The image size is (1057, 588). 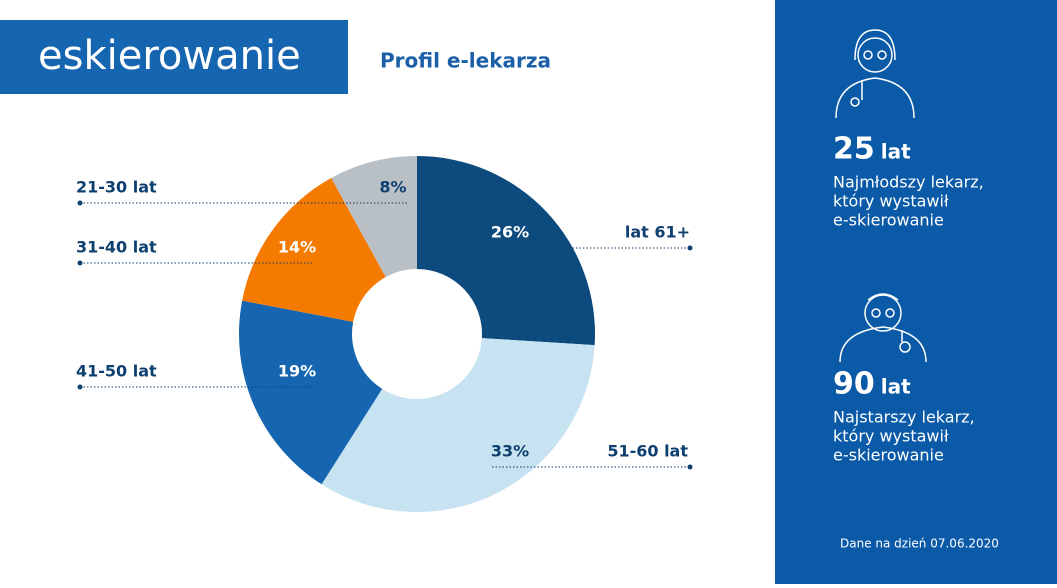 What do you see at coordinates (465, 61) in the screenshot?
I see `chart-title: Profil e-lekarza` at bounding box center [465, 61].